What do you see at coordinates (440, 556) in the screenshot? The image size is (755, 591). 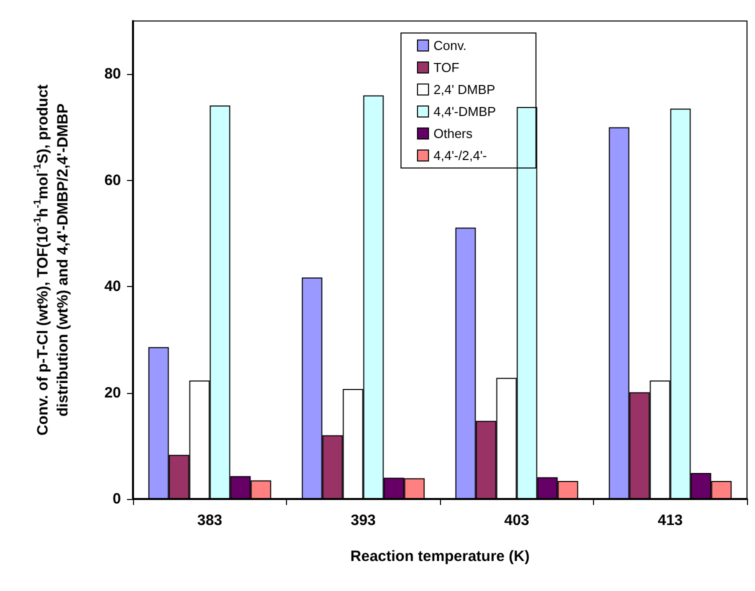 I see `x-axis-title: Reaction temperature (K)` at bounding box center [440, 556].